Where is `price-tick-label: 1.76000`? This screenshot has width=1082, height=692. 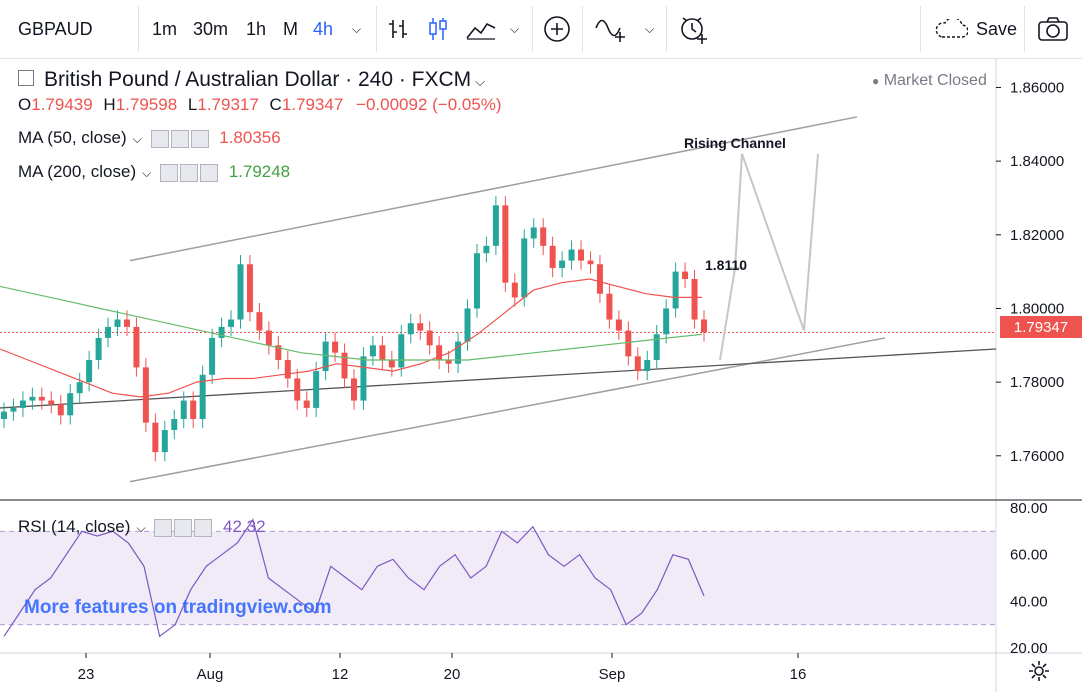
price-tick-label: 1.76000 is located at coordinates (1037, 456).